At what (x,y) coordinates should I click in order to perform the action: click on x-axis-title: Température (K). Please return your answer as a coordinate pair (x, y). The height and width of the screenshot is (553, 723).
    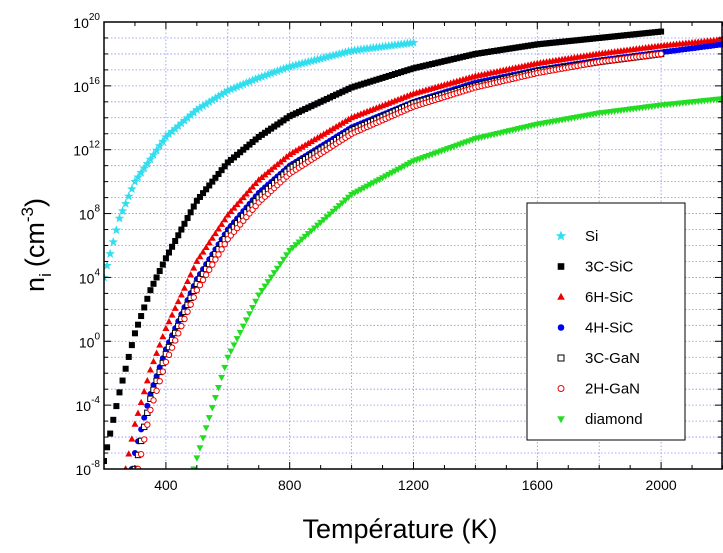
    Looking at the image, I should click on (399, 529).